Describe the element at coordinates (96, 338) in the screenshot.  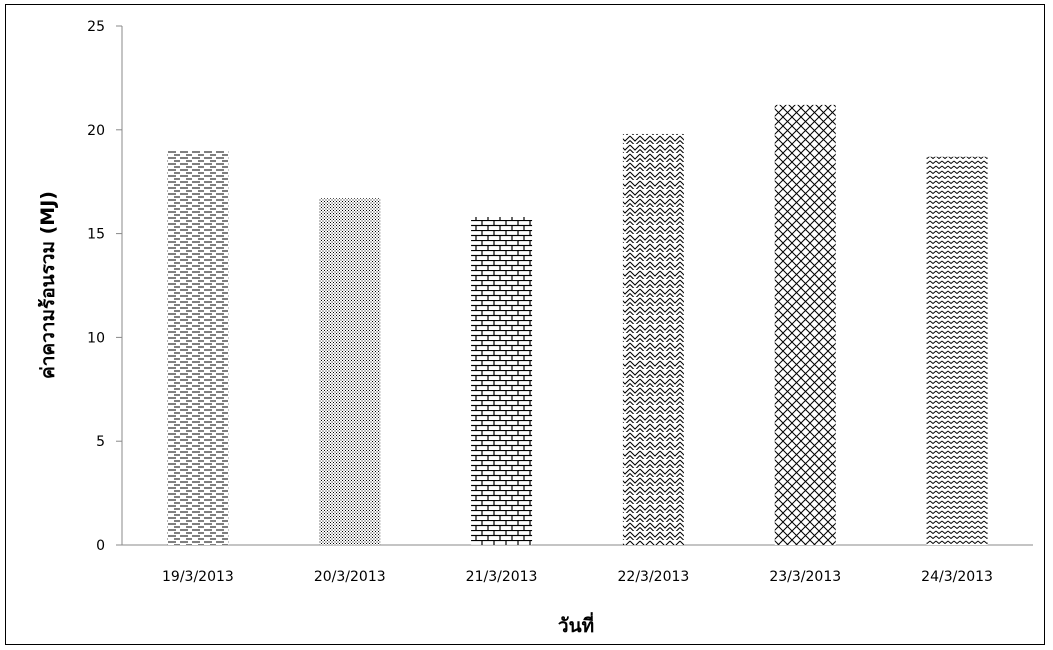
I see `y-tick-label: 10` at that location.